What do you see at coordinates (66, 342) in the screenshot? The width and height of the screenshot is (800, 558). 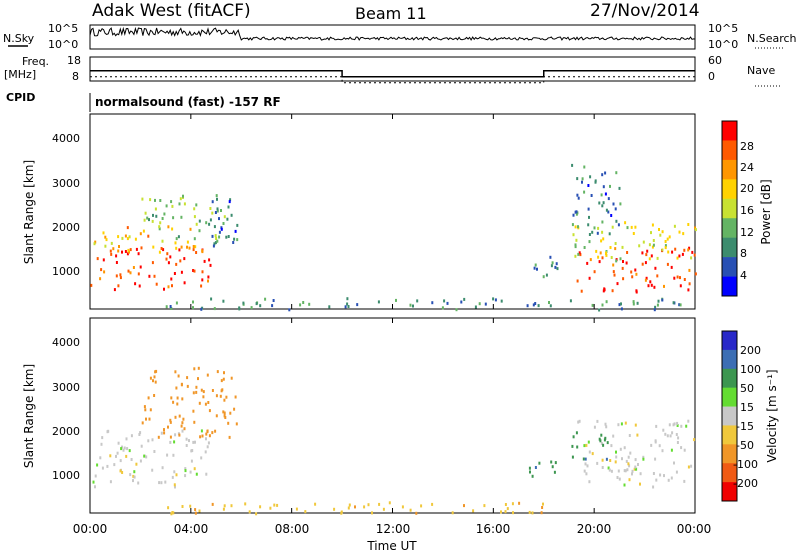 I see `velocity-ytick-4000: 4000` at bounding box center [66, 342].